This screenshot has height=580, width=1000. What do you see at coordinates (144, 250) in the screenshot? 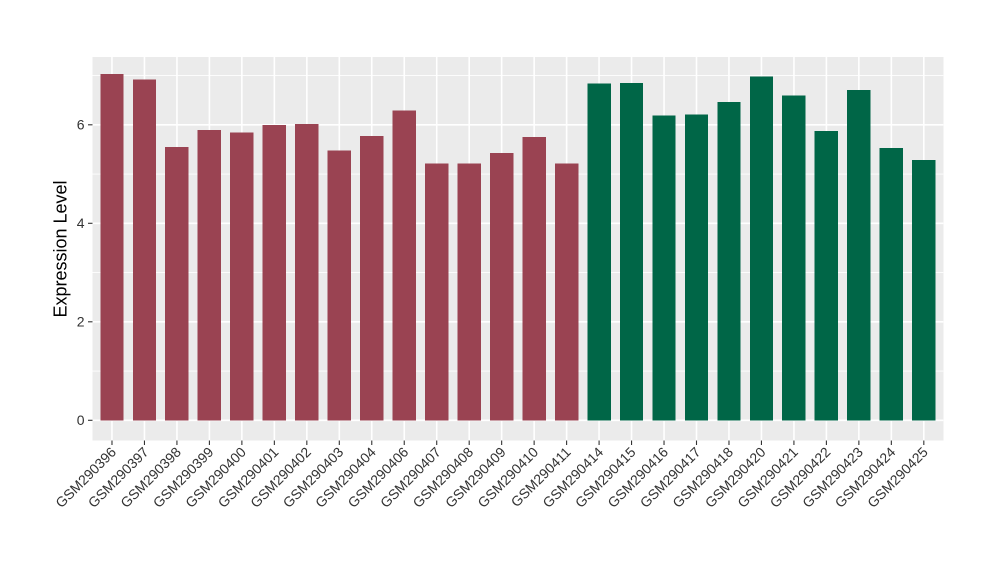
I see `bar-GSM290397` at bounding box center [144, 250].